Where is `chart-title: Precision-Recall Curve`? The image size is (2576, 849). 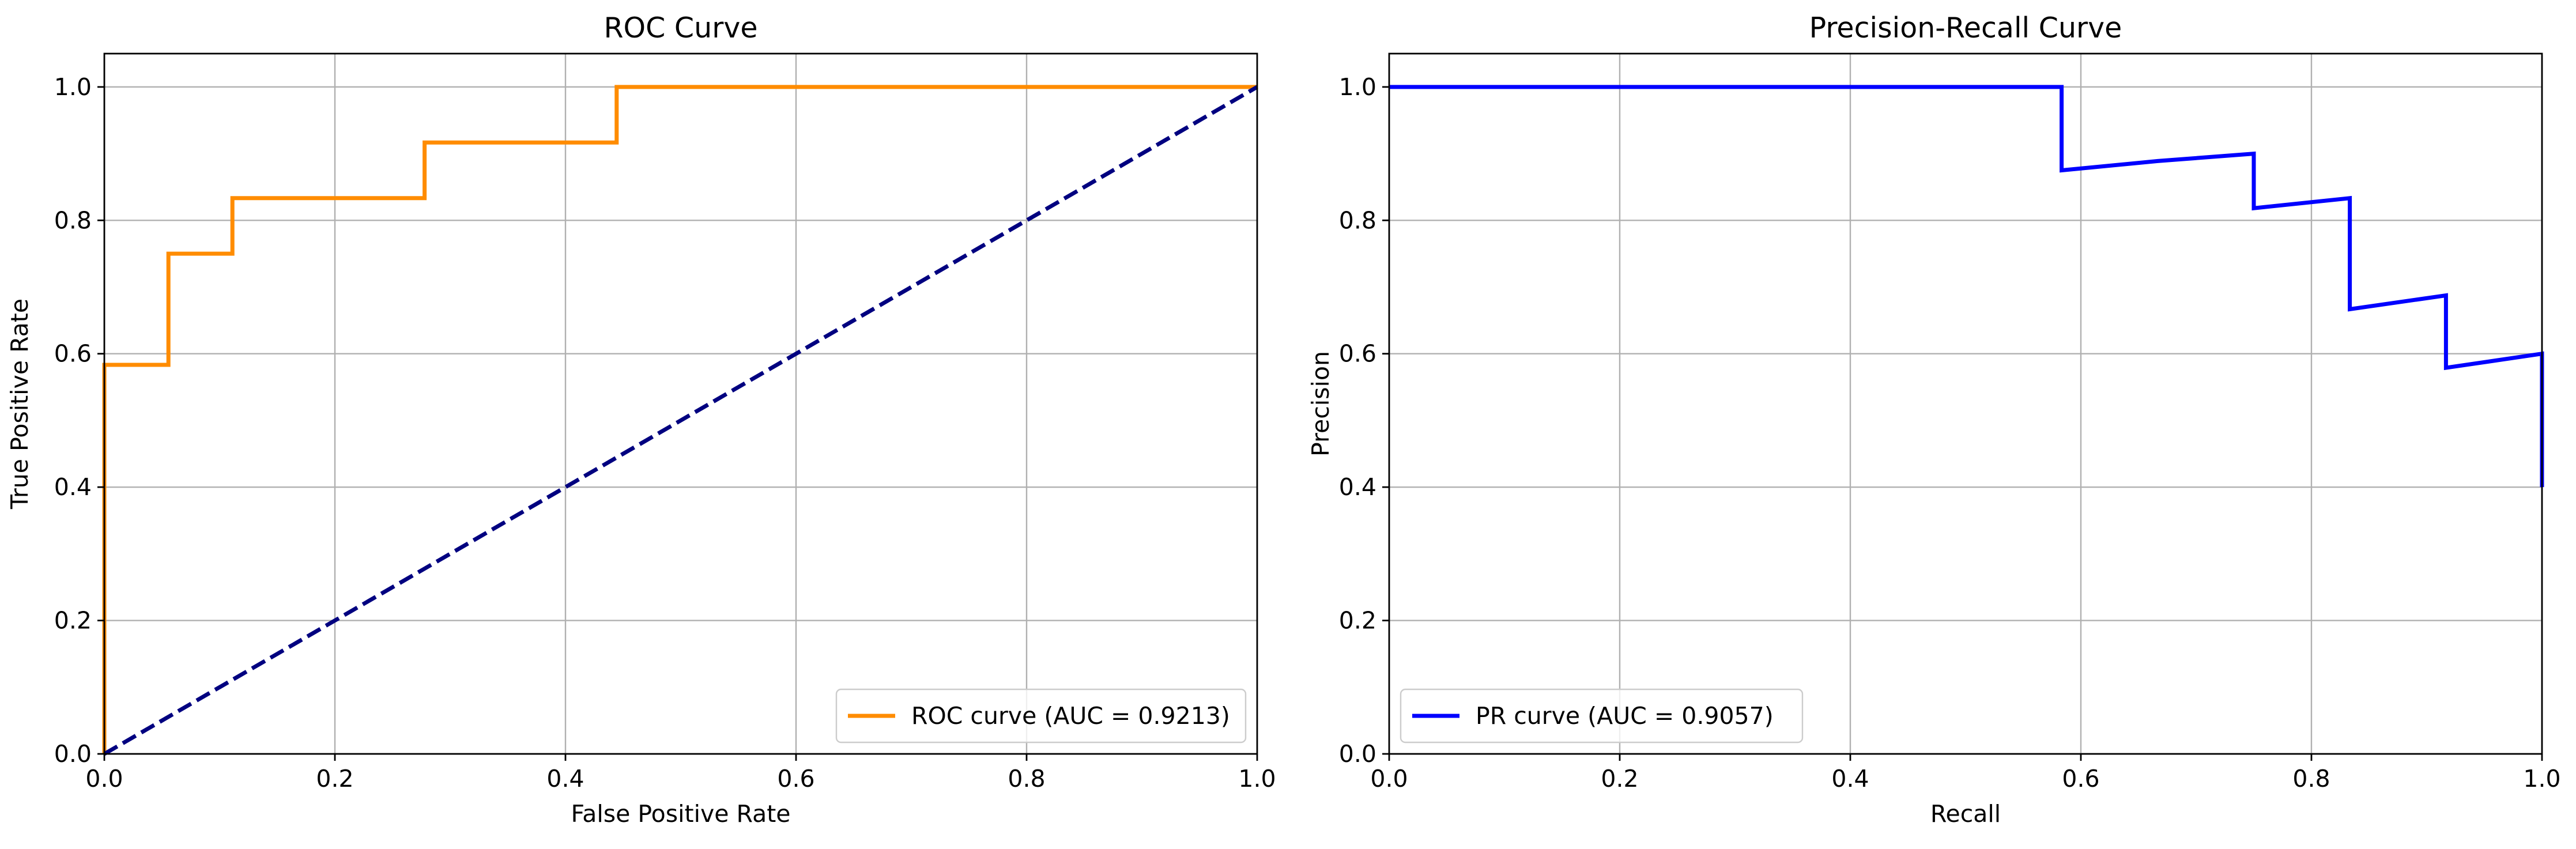 chart-title: Precision-Recall Curve is located at coordinates (1965, 28).